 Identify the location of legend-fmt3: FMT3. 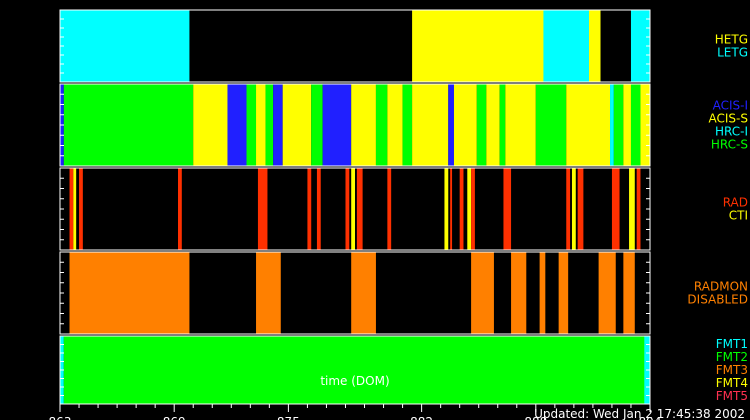
(732, 370).